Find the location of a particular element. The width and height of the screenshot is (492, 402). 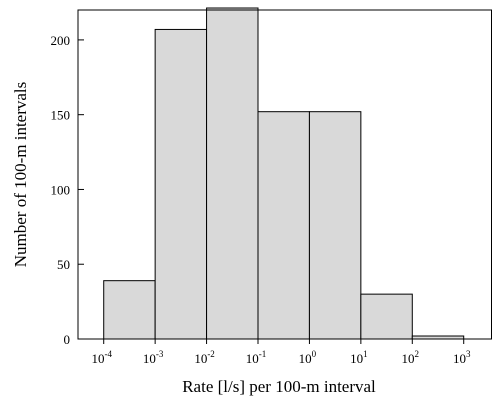

x-tick-label: 10⁻³ is located at coordinates (153, 357).